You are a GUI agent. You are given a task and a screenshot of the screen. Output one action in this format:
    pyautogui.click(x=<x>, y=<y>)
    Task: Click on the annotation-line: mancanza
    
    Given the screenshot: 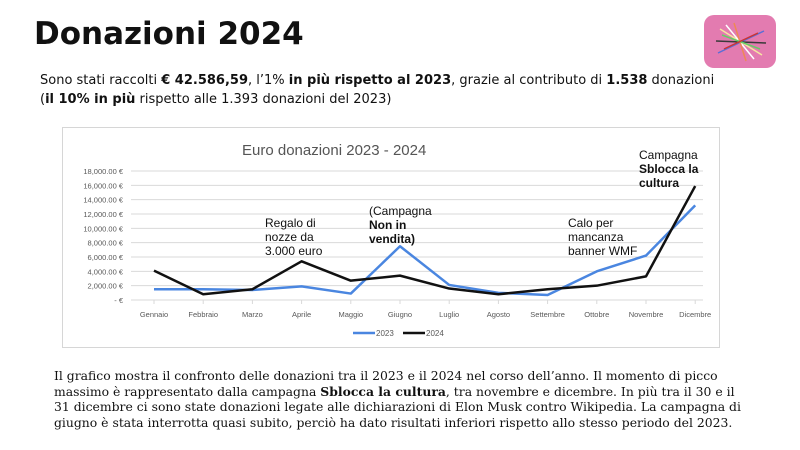 What is the action you would take?
    pyautogui.click(x=596, y=237)
    